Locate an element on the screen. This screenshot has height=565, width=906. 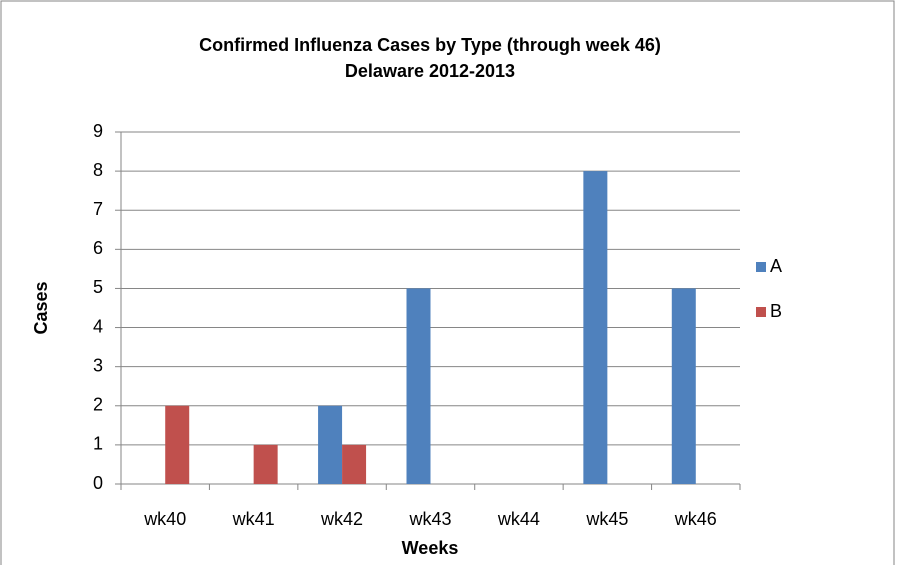
x-tick-label: wk44 is located at coordinates (518, 519).